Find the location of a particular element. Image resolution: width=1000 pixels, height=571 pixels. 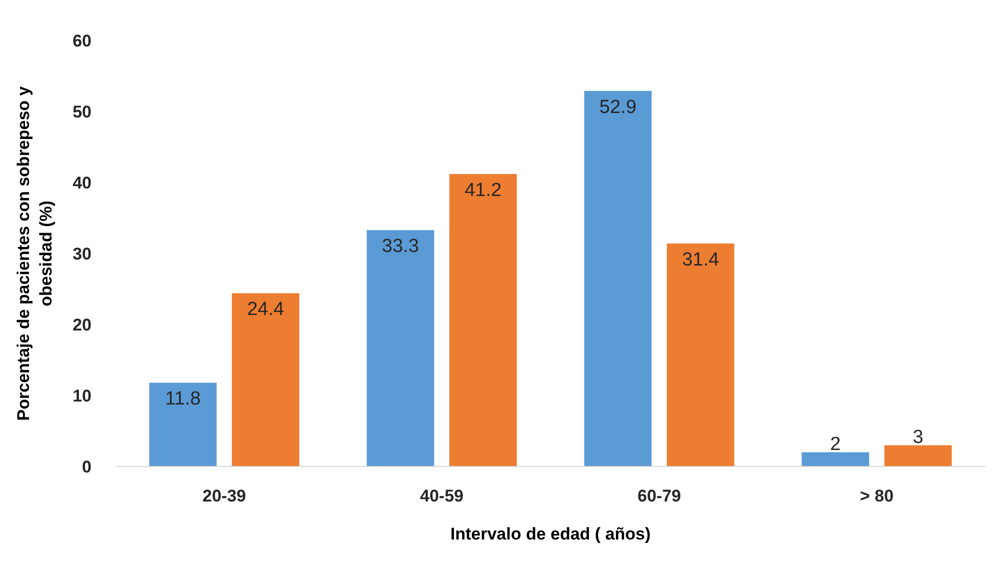

y-tick-label: 20 is located at coordinates (82, 325).